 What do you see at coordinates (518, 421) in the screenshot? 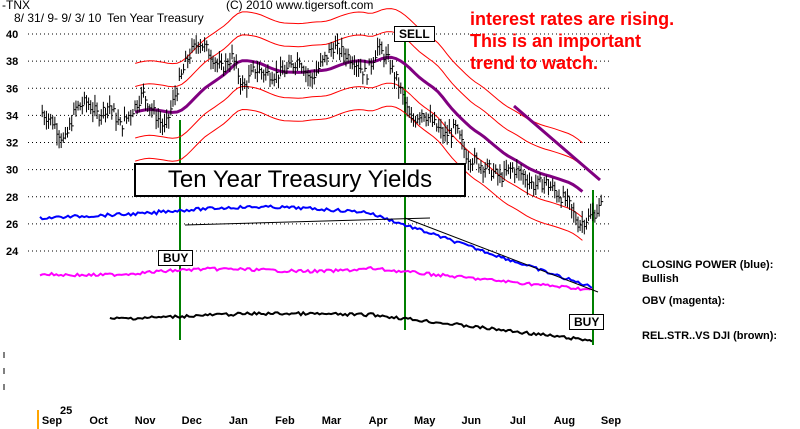
I see `x-tick-label: Jul` at bounding box center [518, 421].